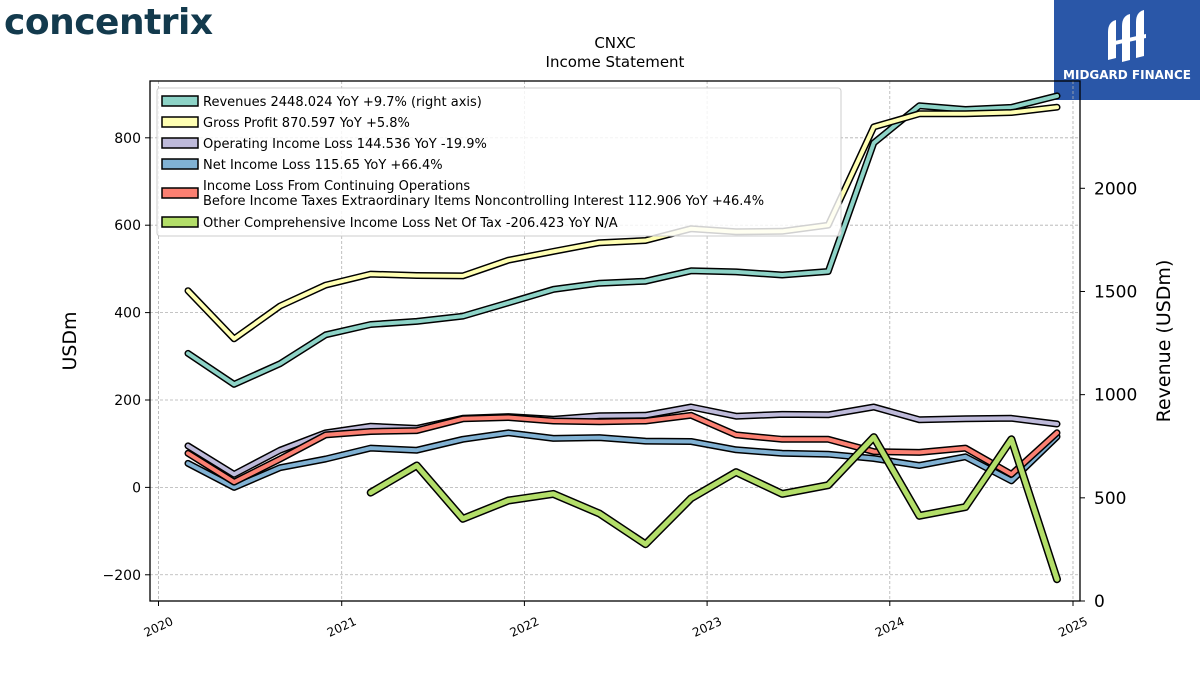 The height and width of the screenshot is (675, 1200). Describe the element at coordinates (323, 165) in the screenshot. I see `legend-label: Net Income Loss 115.65 YoY +66.4%` at that location.